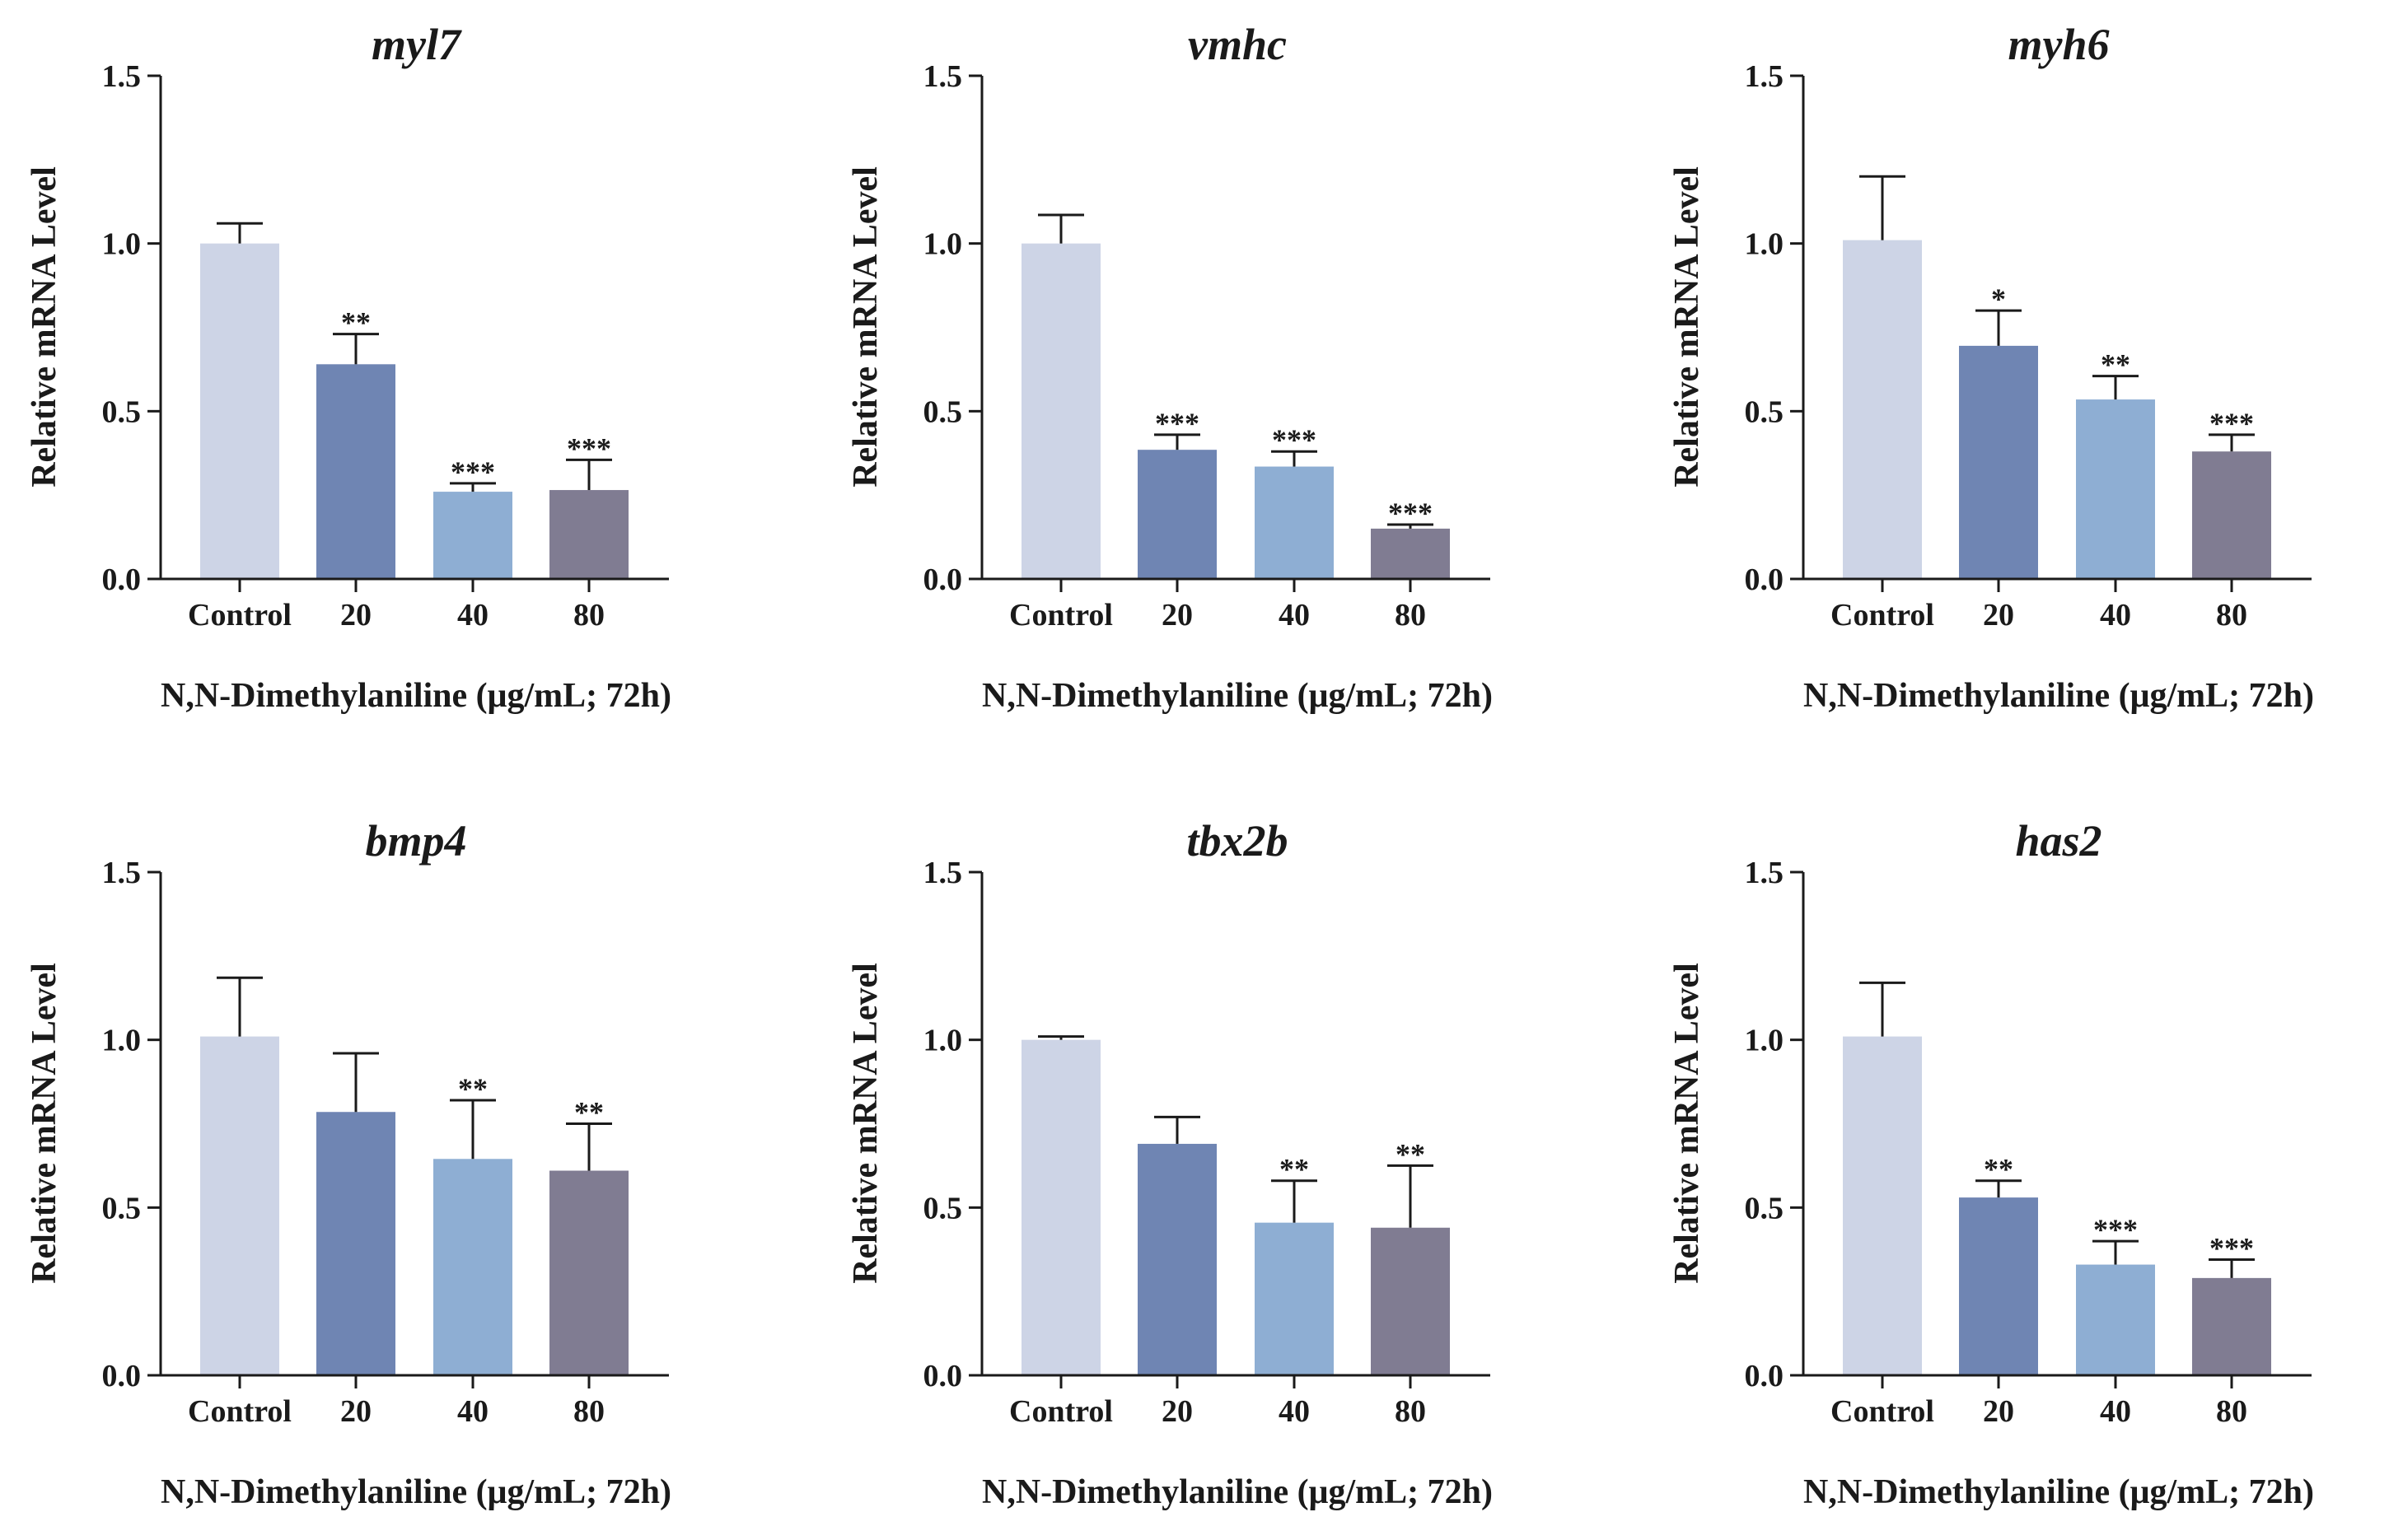 The image size is (2389, 1540). I want to click on chart-title: myl7, so click(417, 44).